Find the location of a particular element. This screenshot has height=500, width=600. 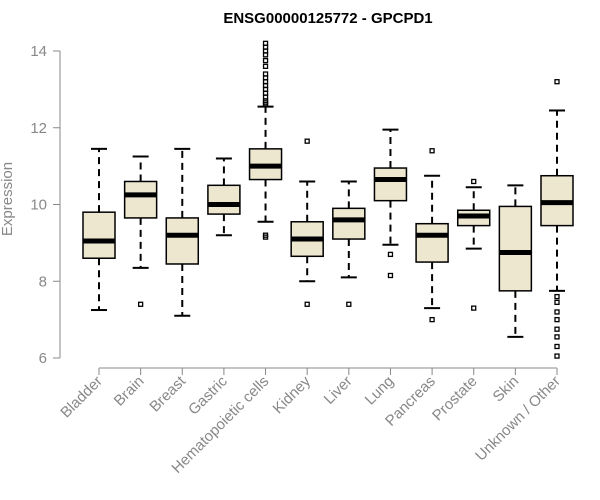

box-unknown-other is located at coordinates (557, 219).